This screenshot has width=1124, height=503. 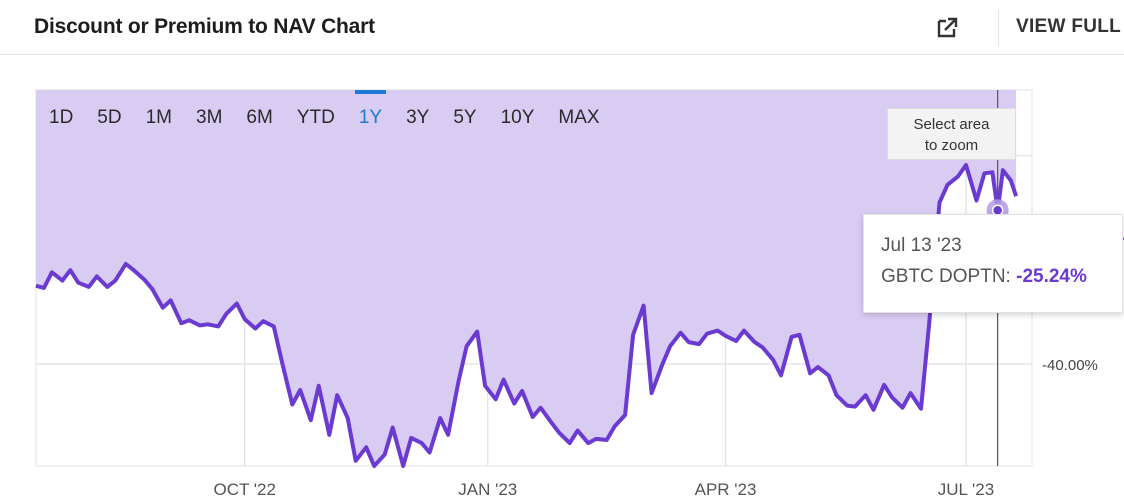 I want to click on range-selector: 1D 5D 1M 3M 6M YTD 1Y 3Y 5Y 10Y MAX, so click(x=324, y=112).